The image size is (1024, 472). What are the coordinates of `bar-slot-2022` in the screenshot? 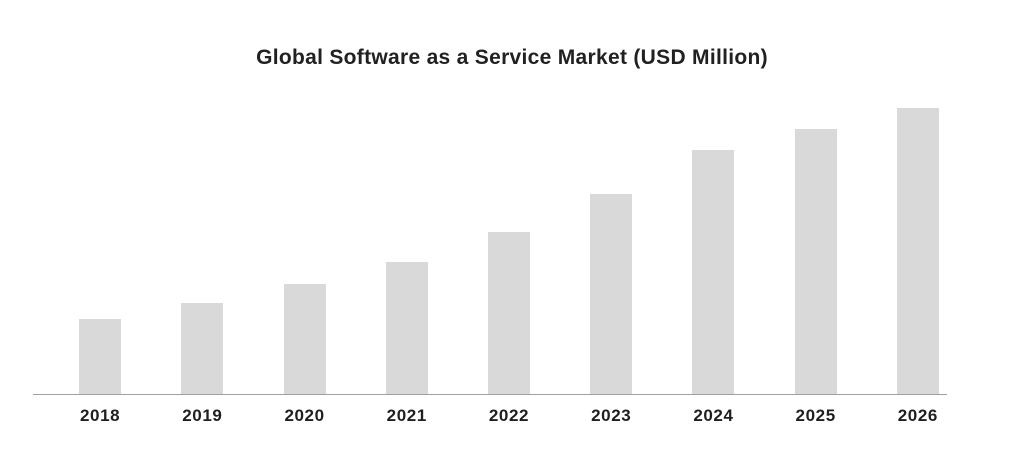 It's located at (509, 251).